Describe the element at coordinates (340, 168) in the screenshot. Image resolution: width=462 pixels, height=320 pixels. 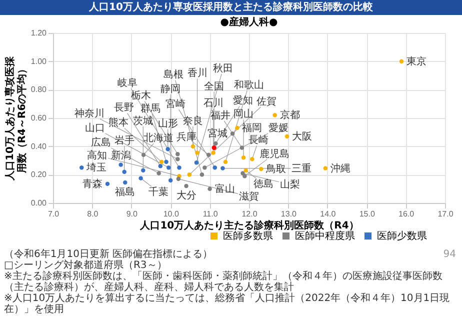
I see `annotation: 沖縄` at that location.